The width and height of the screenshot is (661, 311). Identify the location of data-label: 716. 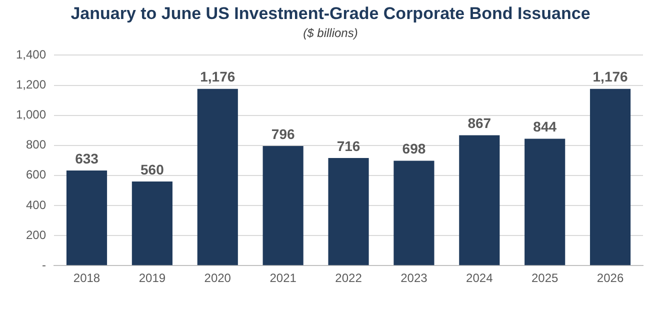
(348, 146).